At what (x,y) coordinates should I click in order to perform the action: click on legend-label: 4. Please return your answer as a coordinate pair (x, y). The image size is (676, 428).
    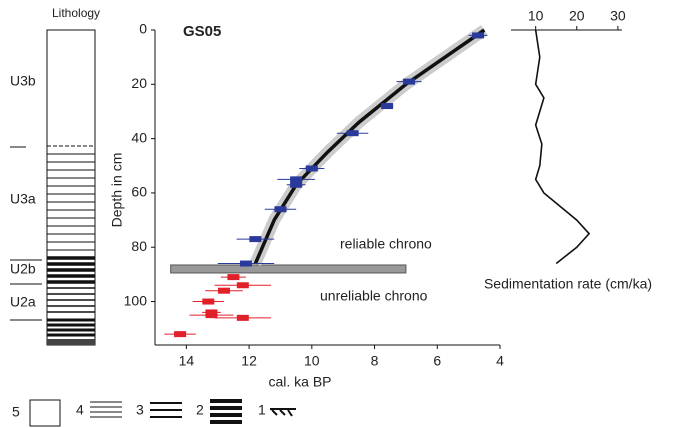
    Looking at the image, I should click on (80, 410).